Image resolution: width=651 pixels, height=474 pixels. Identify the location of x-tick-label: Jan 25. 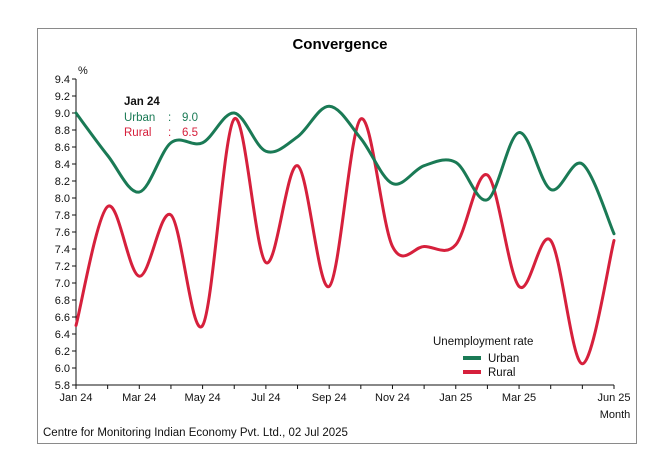
(455, 398).